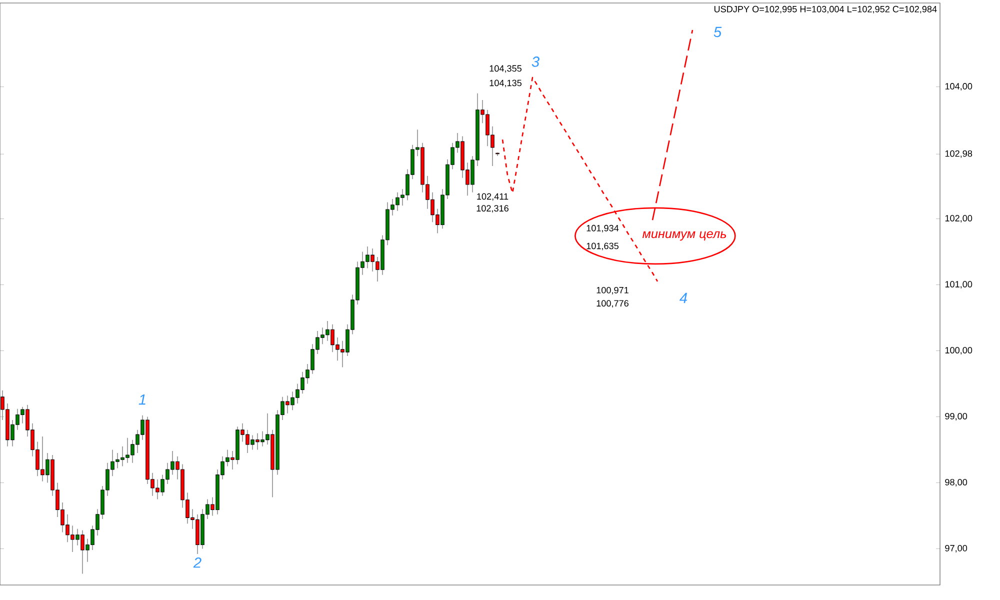 The image size is (1000, 600). Describe the element at coordinates (684, 236) in the screenshot. I see `annotation: минимум цель` at that location.